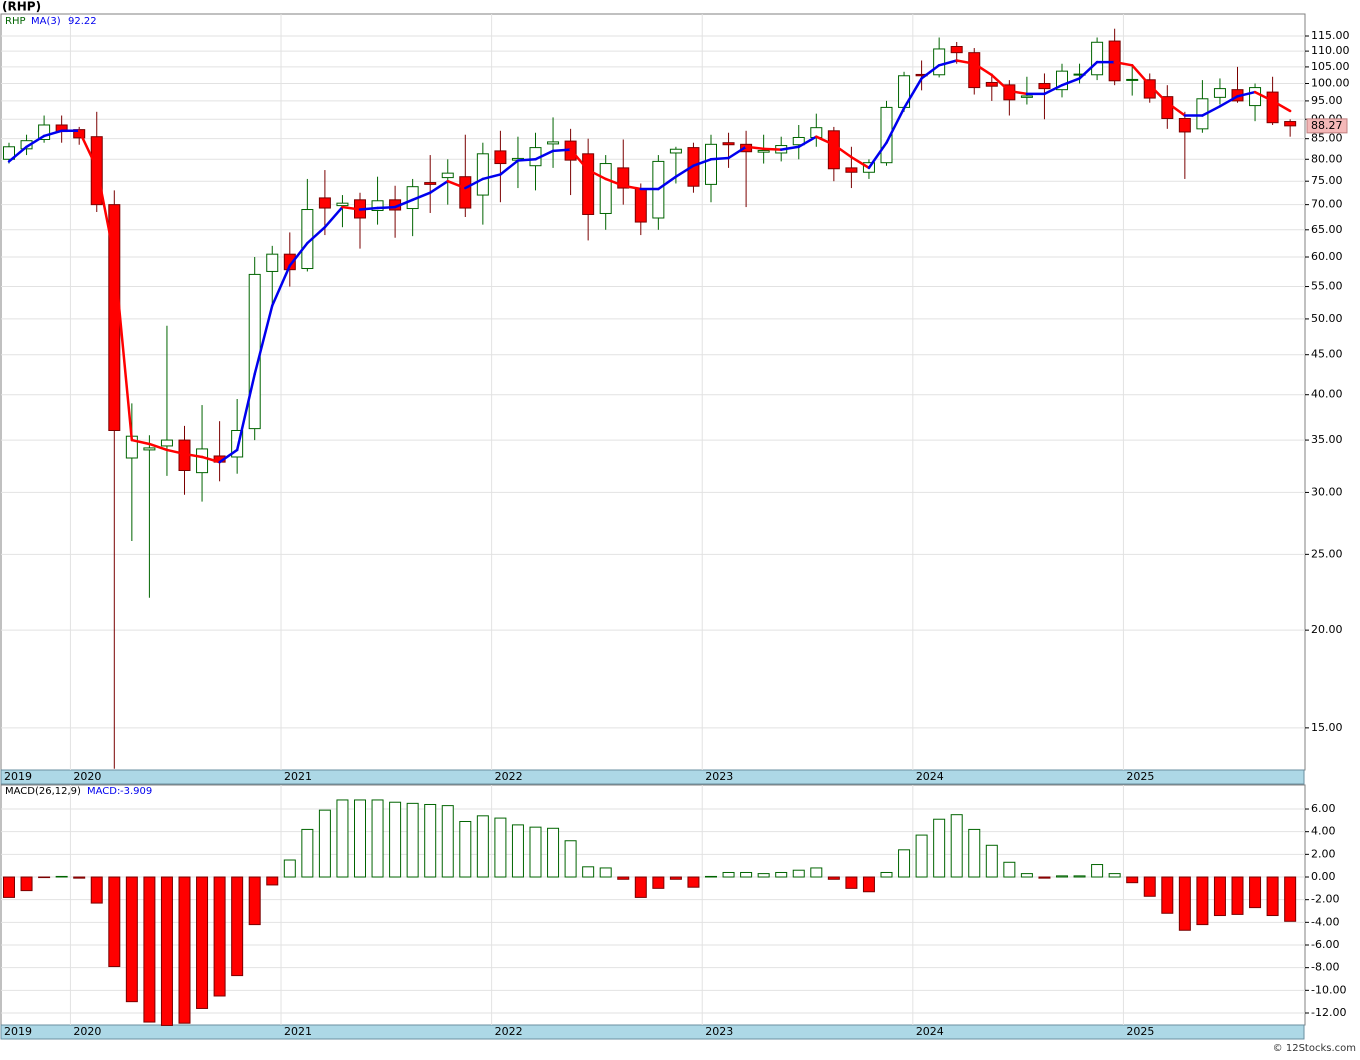 The width and height of the screenshot is (1360, 1060). What do you see at coordinates (1327, 204) in the screenshot?
I see `y-tick-label: 70.00` at bounding box center [1327, 204].